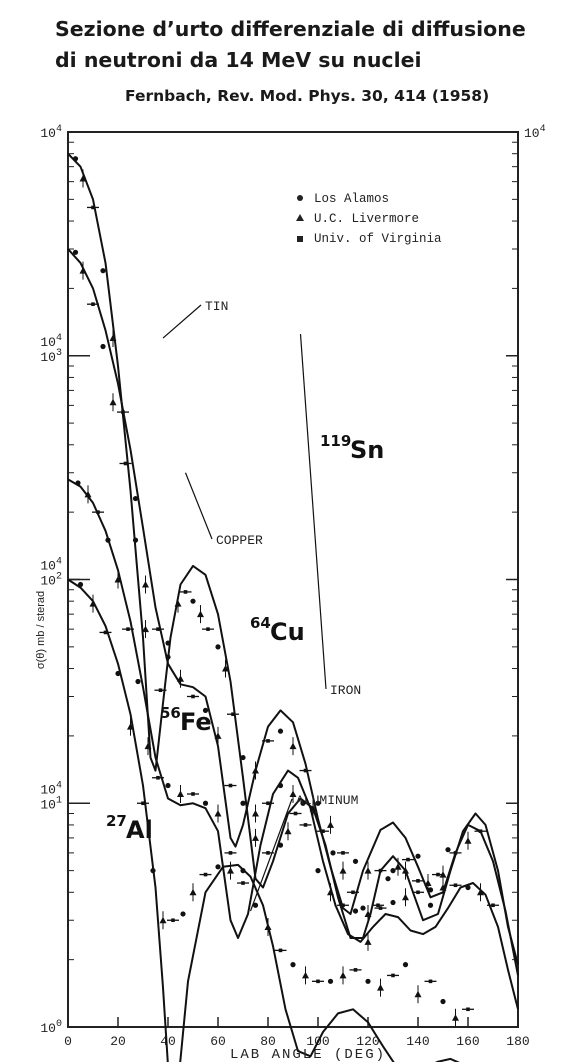 The image size is (582, 1062). Describe the element at coordinates (51, 132) in the screenshot. I see `y-tick-label-4: 10⁴` at that location.